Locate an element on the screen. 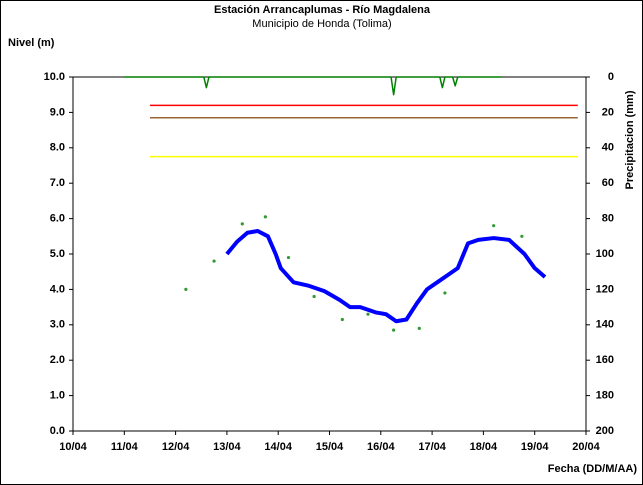  x-tick-label: 19/04 is located at coordinates (535, 447).